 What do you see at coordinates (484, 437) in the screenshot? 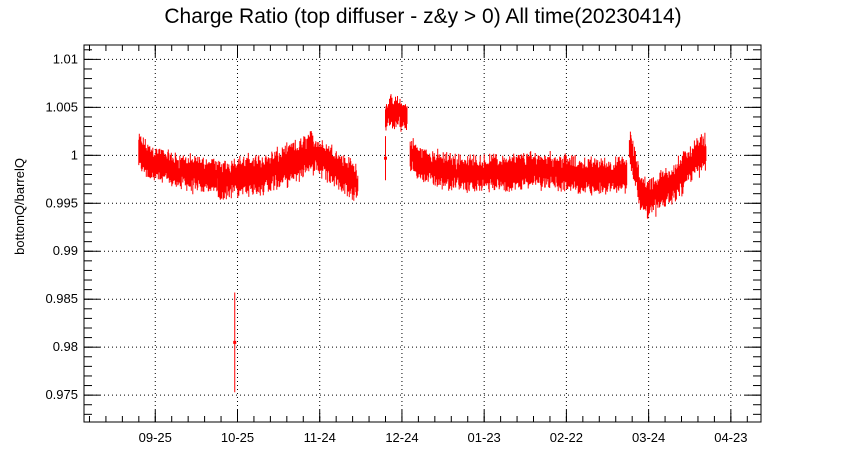
I see `x-tick-label: 01-23` at bounding box center [484, 437].